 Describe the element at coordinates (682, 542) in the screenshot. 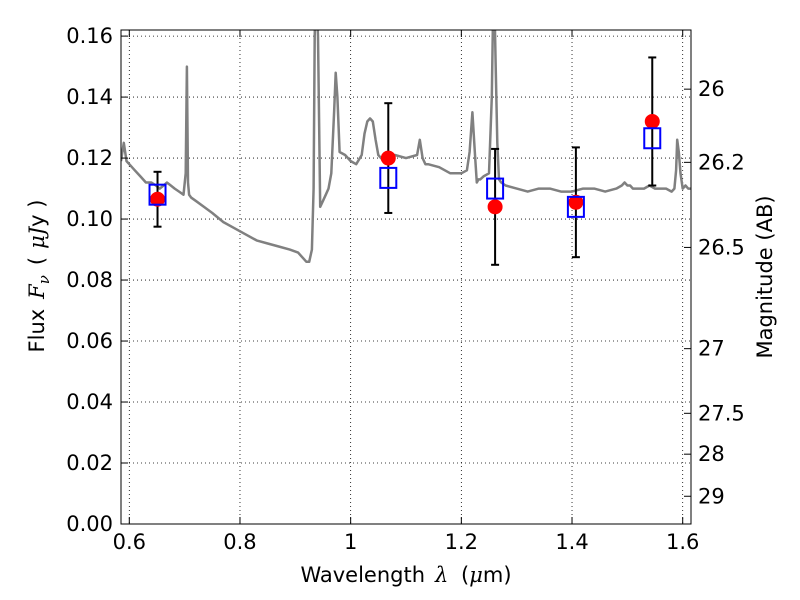

I see `x-tick-label: 1.6` at that location.